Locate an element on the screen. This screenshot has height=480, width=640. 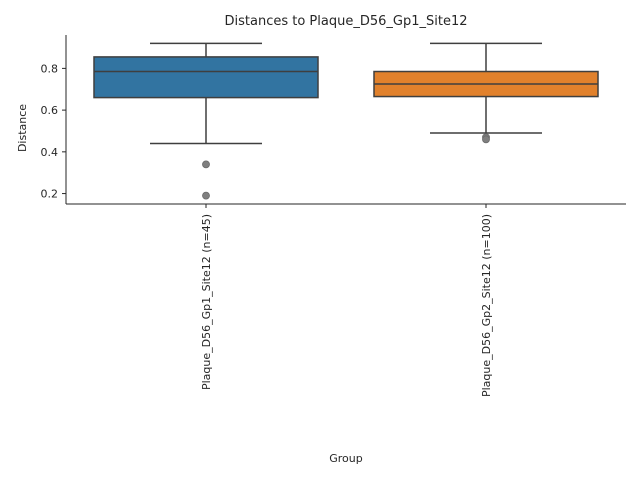
chart-title: Distances to Plaque_D56_Gp1_Site12 is located at coordinates (346, 21).